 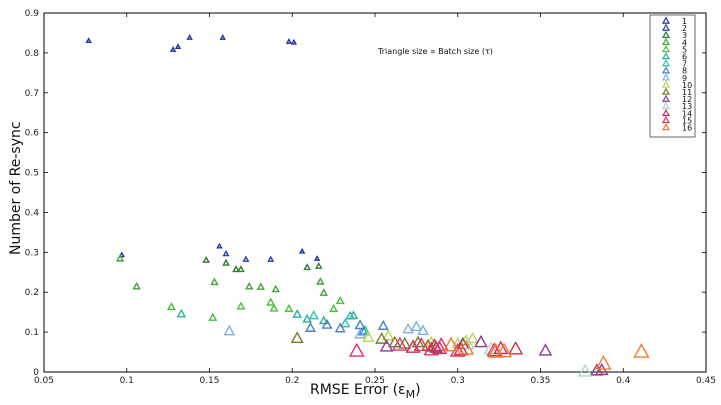 I want to click on legend-label-2: 2, so click(x=684, y=28).